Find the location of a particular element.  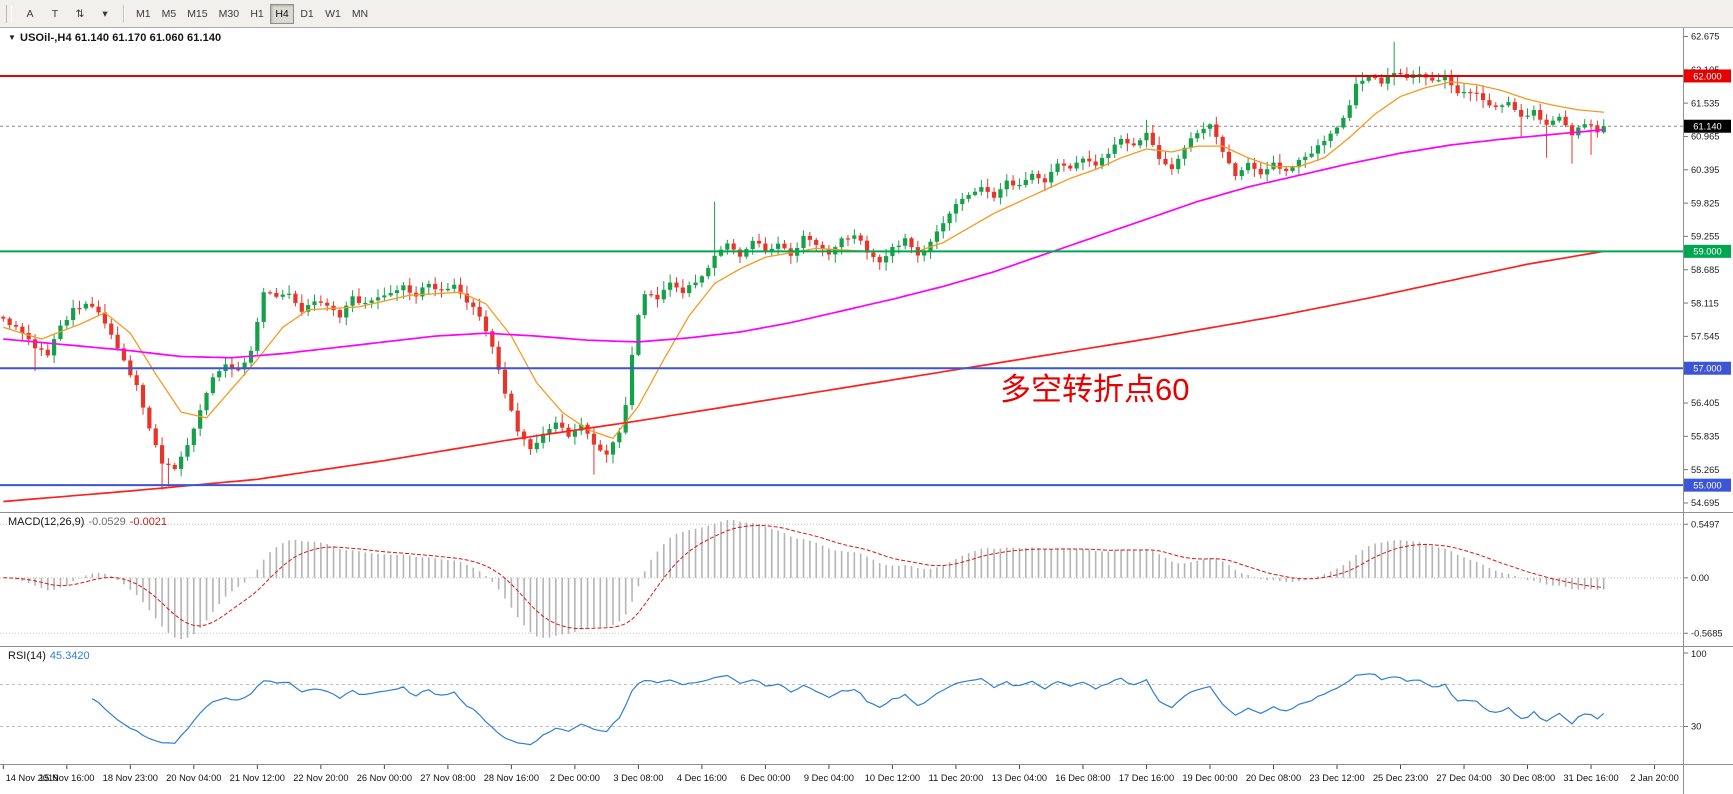

timeframe-M1-button: M1 is located at coordinates (143, 14).